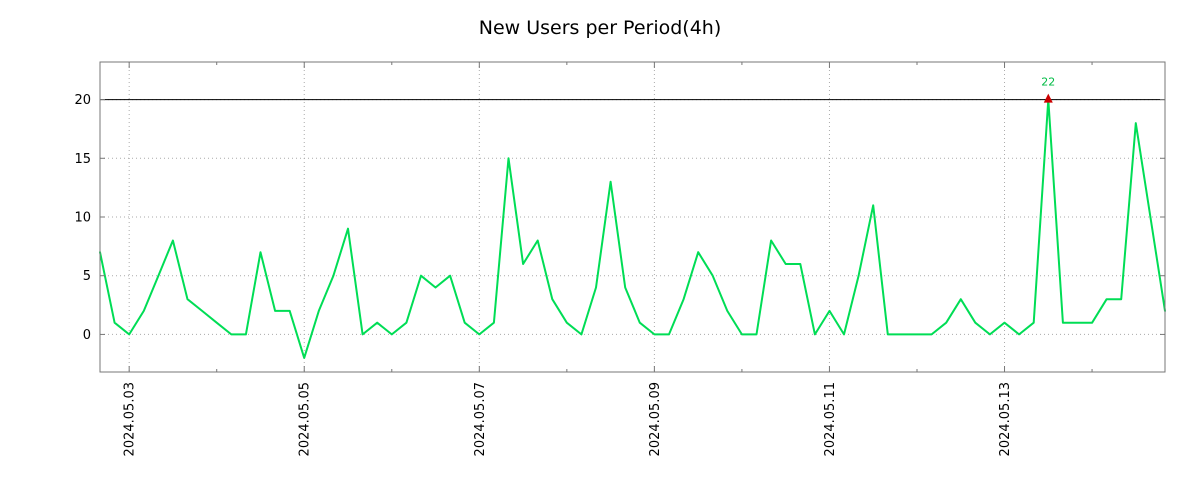  What do you see at coordinates (82, 218) in the screenshot?
I see `y-tick-label: 10` at bounding box center [82, 218].